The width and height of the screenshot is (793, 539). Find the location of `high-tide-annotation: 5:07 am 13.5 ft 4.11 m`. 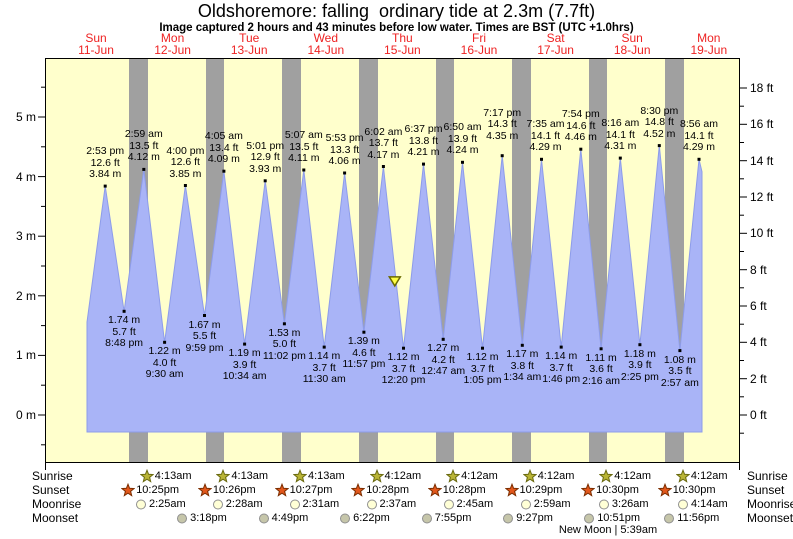

high-tide-annotation: 5:07 am 13.5 ft 4.11 m is located at coordinates (304, 147).